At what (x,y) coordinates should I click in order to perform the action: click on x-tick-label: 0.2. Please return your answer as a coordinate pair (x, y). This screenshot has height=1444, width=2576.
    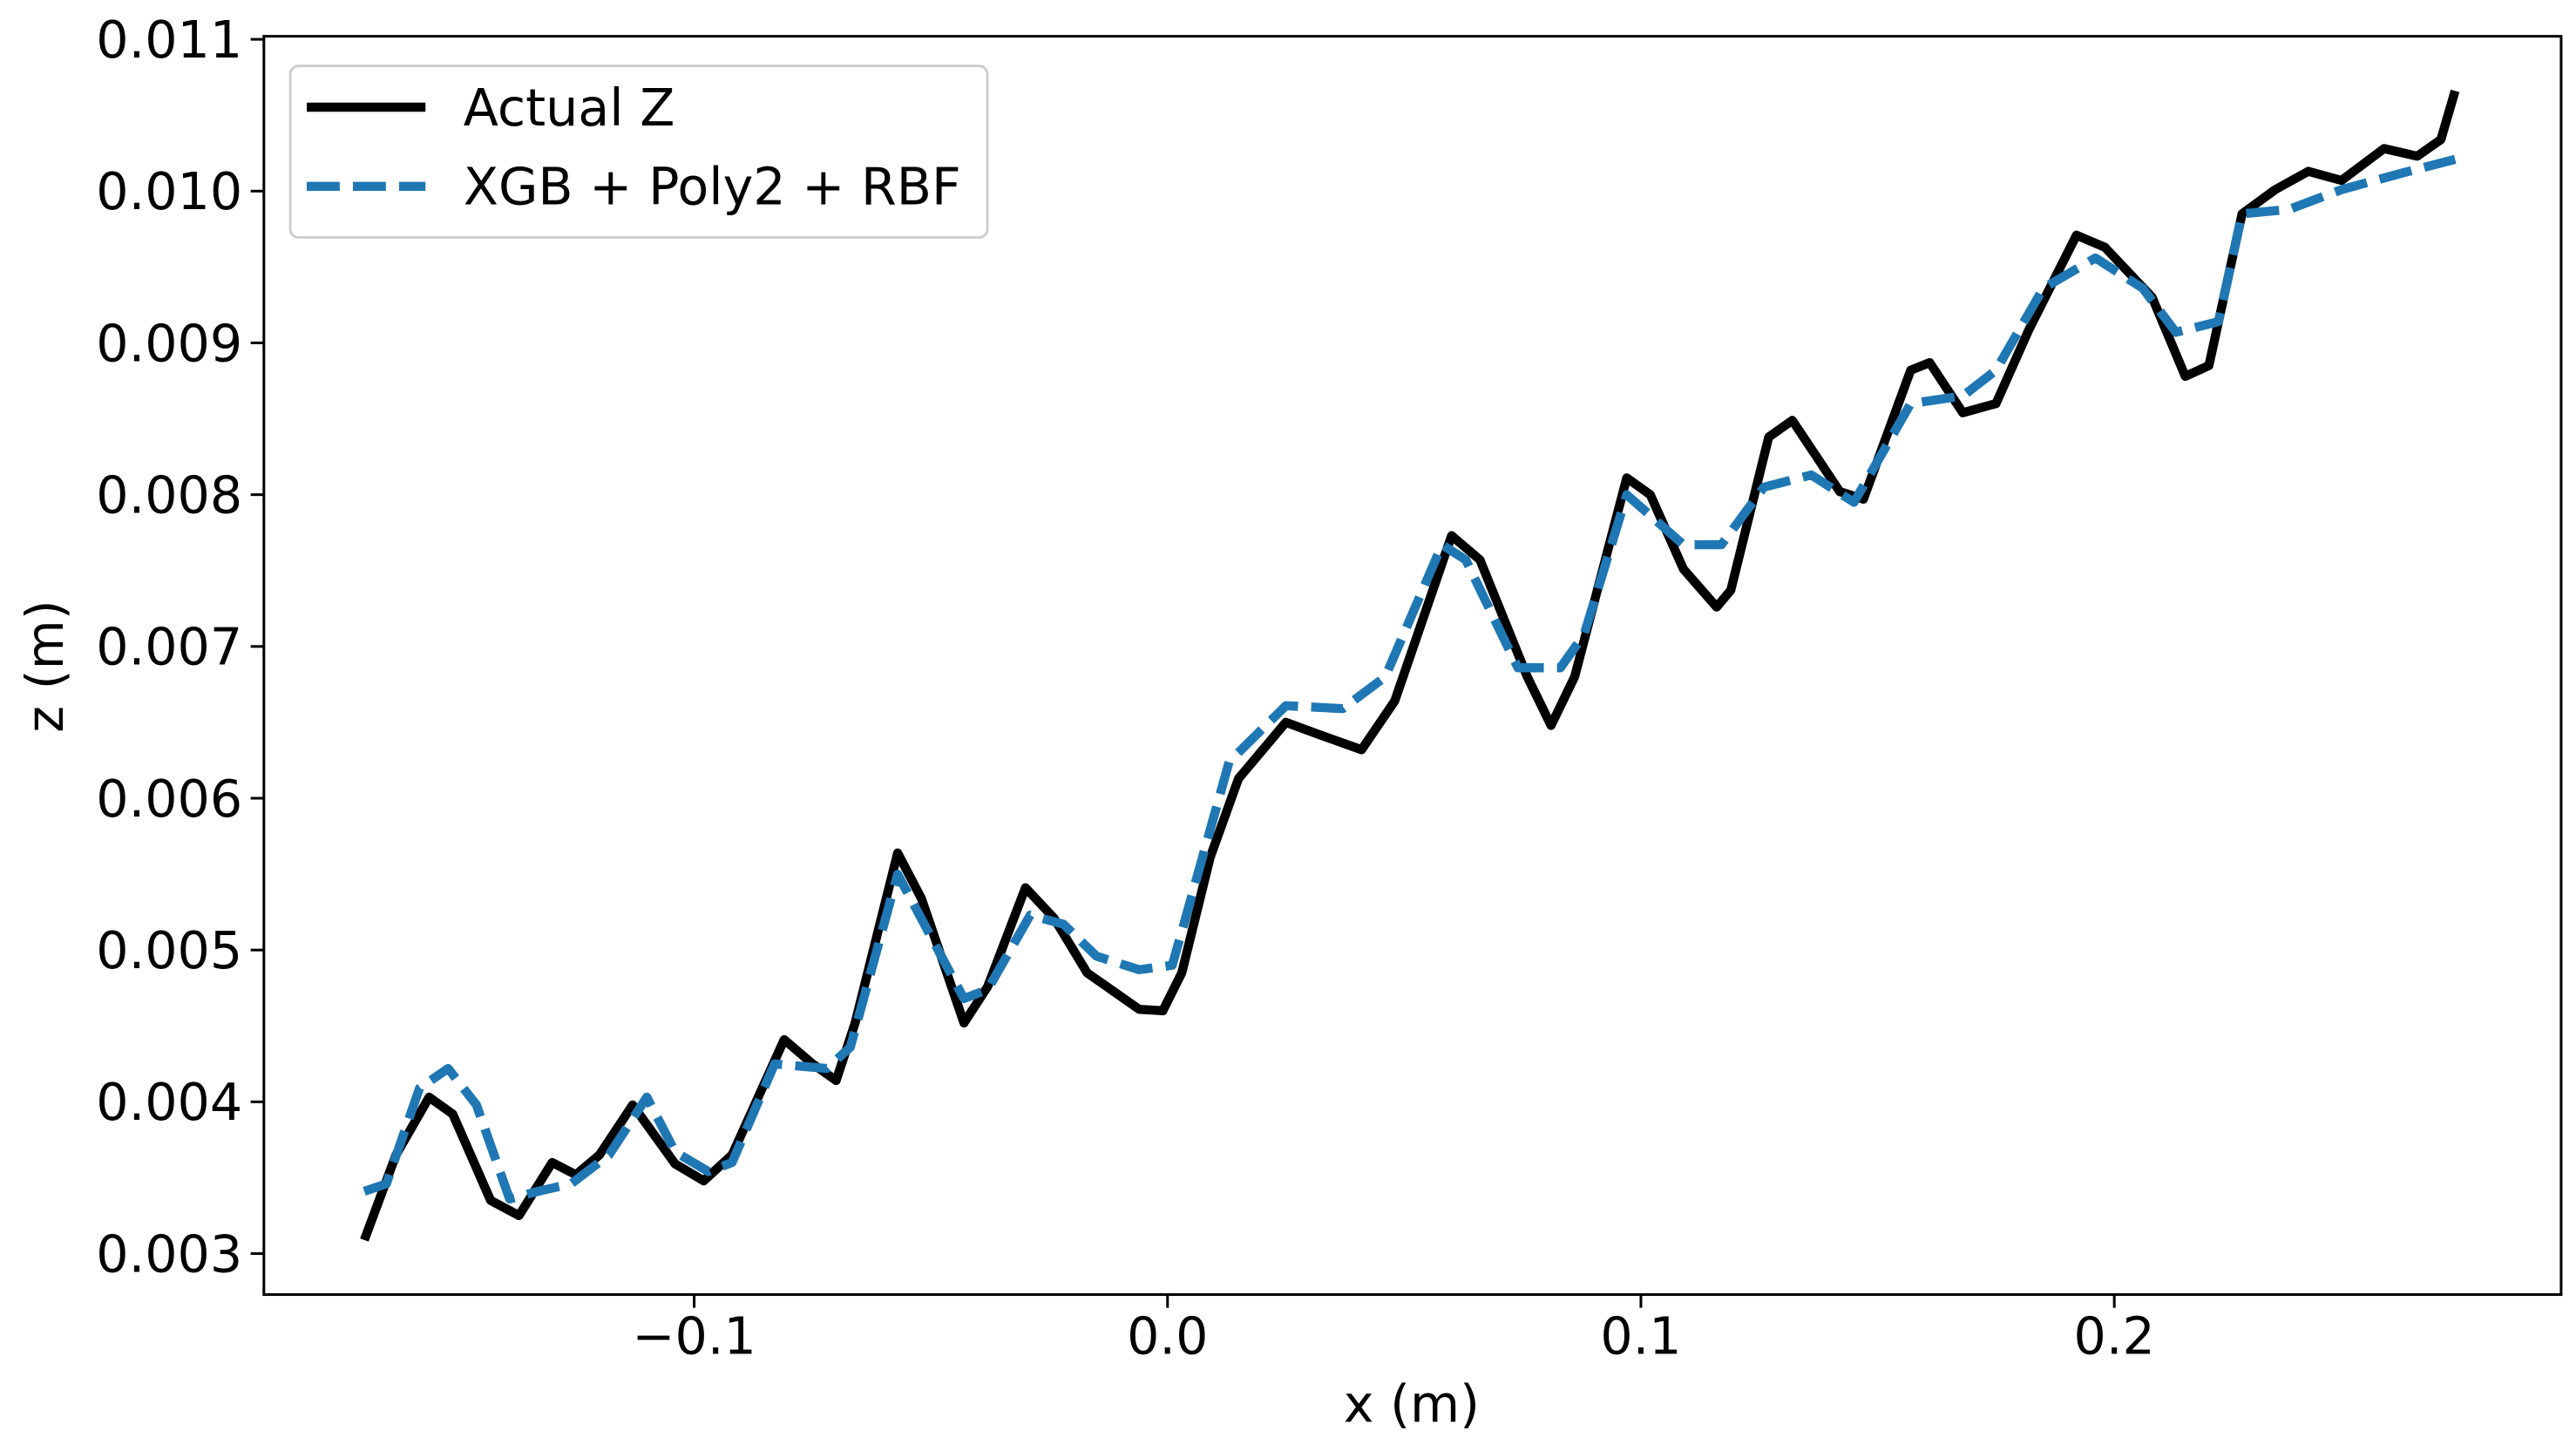
    Looking at the image, I should click on (2114, 1336).